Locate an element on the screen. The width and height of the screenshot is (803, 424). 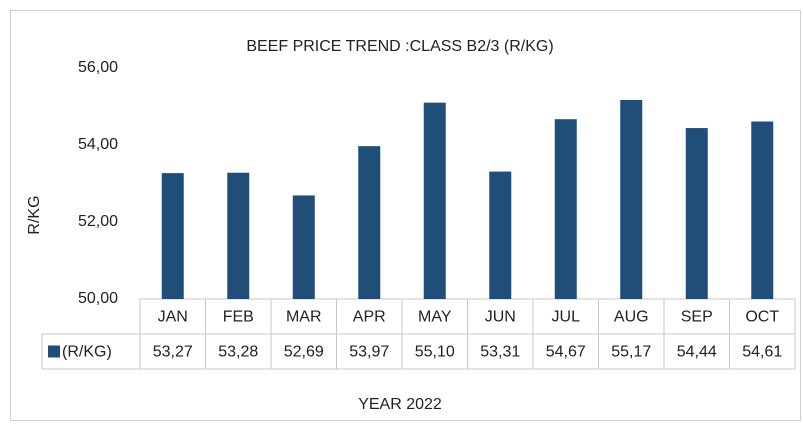
legend-label: (R/KG) is located at coordinates (87, 352).